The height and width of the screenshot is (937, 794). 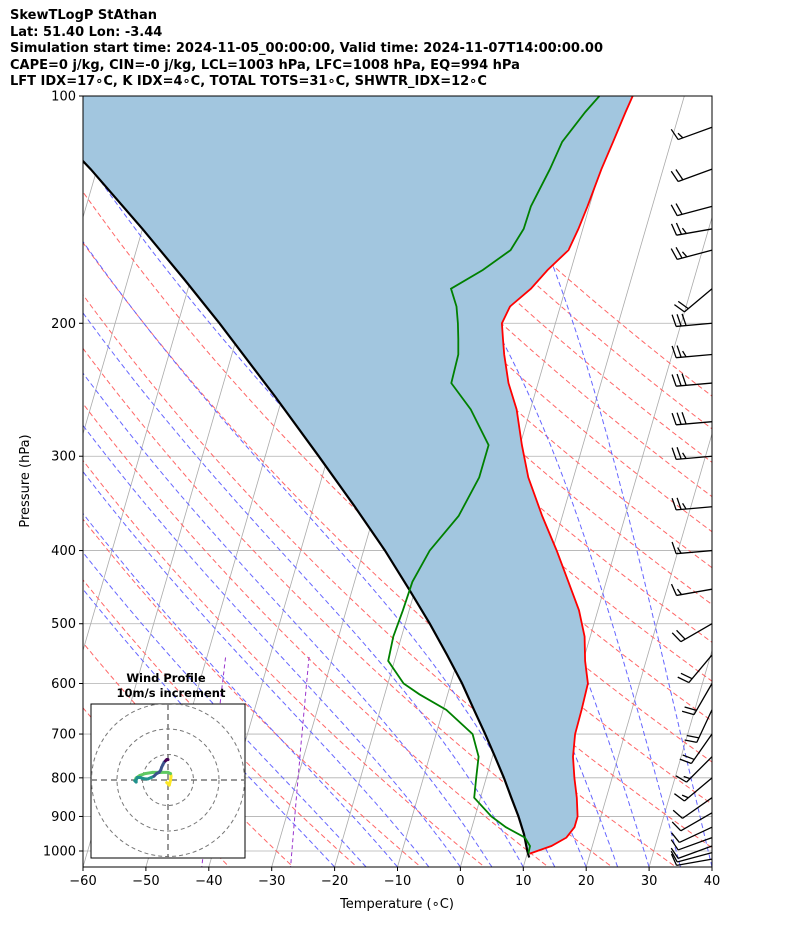 What do you see at coordinates (84, 15) in the screenshot?
I see `chart-title: SkewTLogP StAthan` at bounding box center [84, 15].